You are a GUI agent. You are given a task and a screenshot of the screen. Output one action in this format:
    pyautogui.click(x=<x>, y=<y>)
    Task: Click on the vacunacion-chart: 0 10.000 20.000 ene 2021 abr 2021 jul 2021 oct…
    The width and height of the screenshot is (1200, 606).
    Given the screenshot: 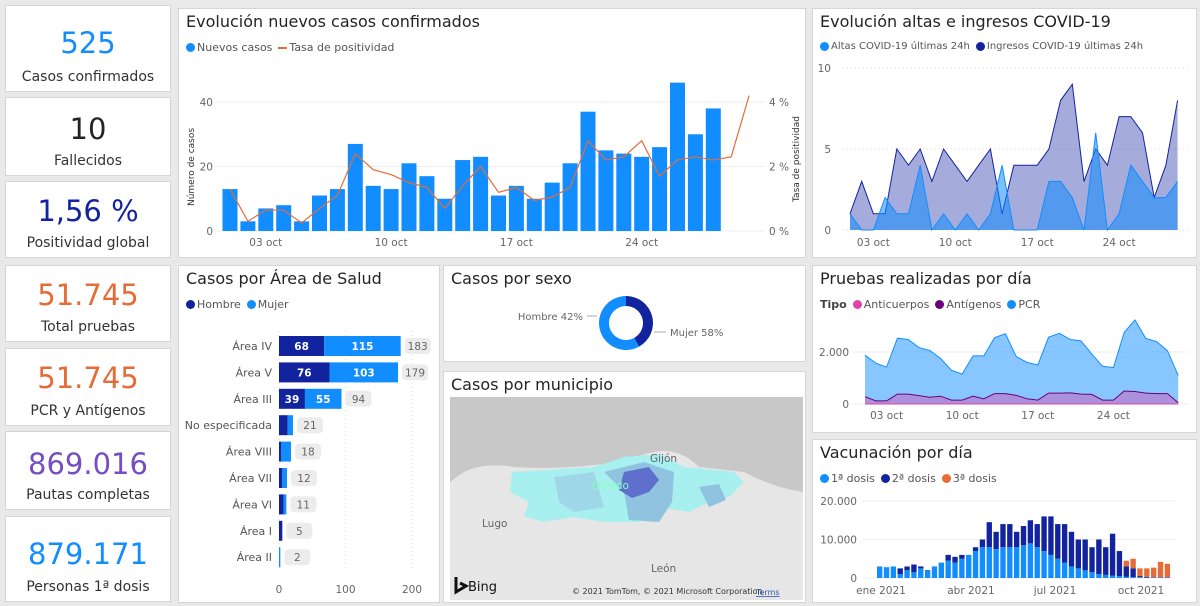 What is the action you would take?
    pyautogui.click(x=997, y=546)
    